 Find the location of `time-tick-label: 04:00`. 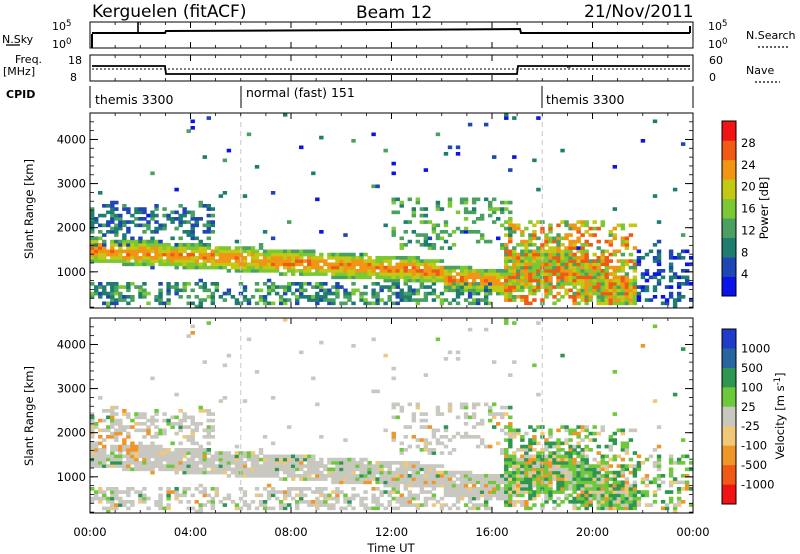

time-tick-label: 04:00 is located at coordinates (190, 532).